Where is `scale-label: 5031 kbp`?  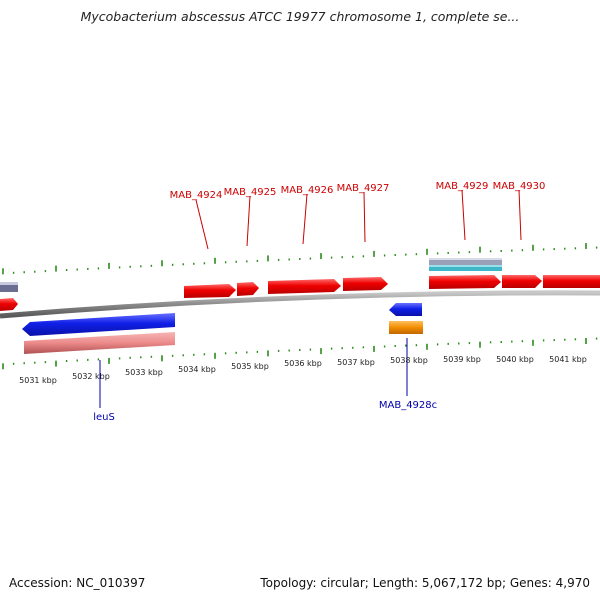 scale-label: 5031 kbp is located at coordinates (38, 380).